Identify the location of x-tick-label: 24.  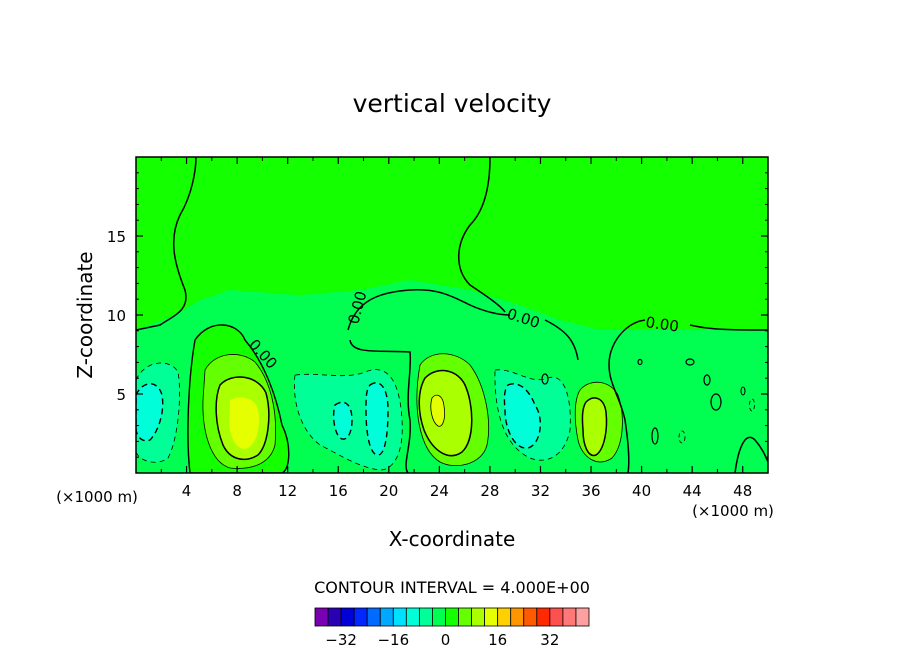
(439, 491).